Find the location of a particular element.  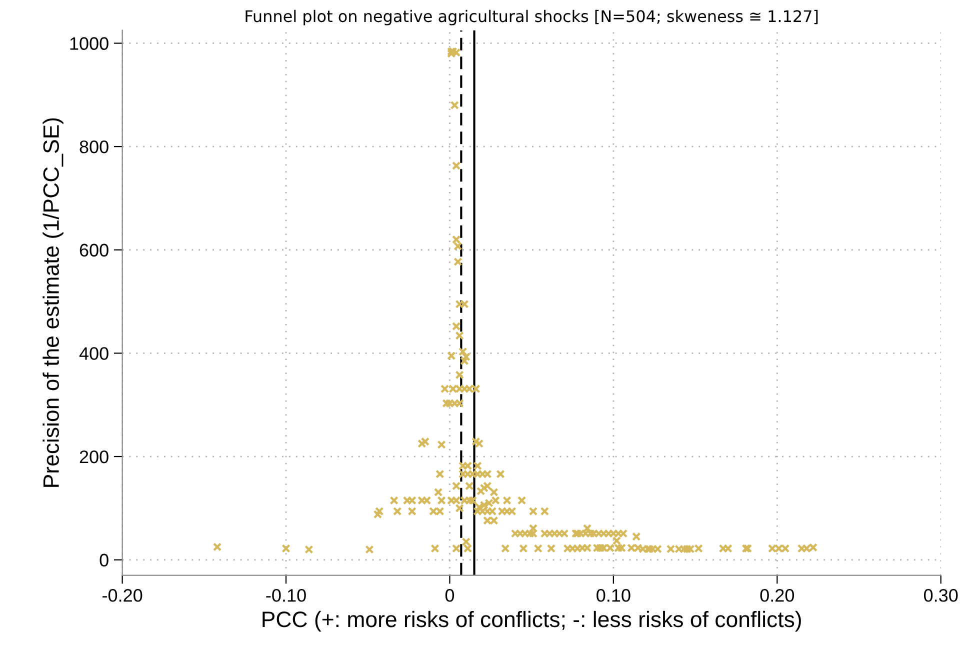

y-tick-label: 800 is located at coordinates (94, 147).